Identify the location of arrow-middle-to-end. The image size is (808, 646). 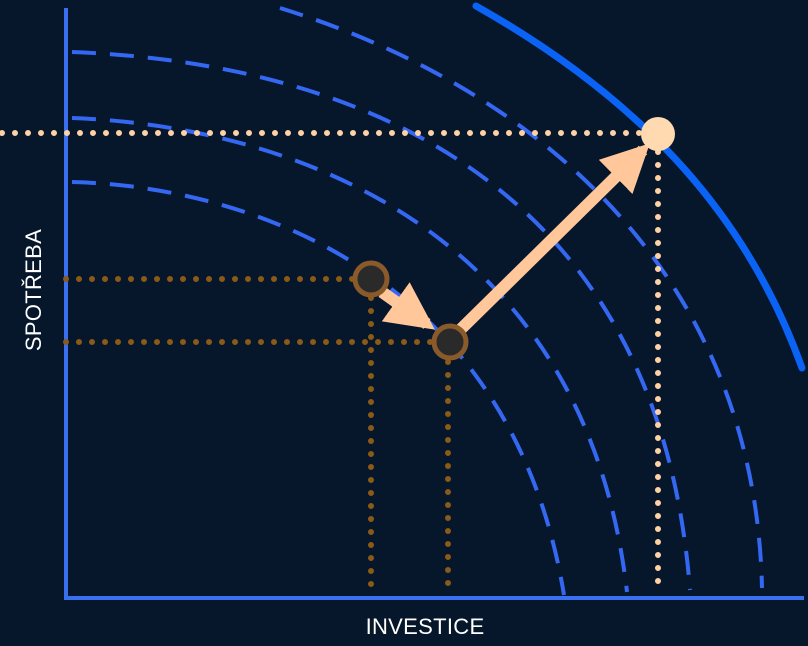
(552, 239).